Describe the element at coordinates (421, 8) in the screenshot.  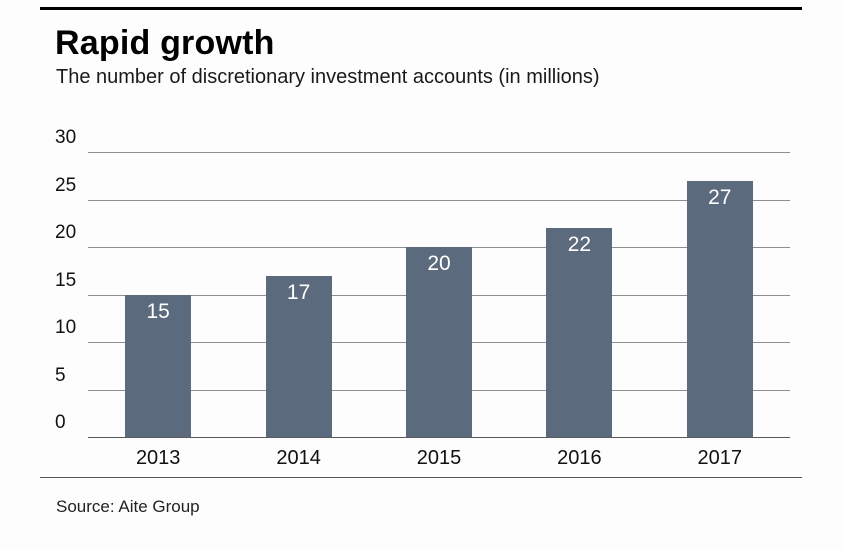
I see `top-rule` at that location.